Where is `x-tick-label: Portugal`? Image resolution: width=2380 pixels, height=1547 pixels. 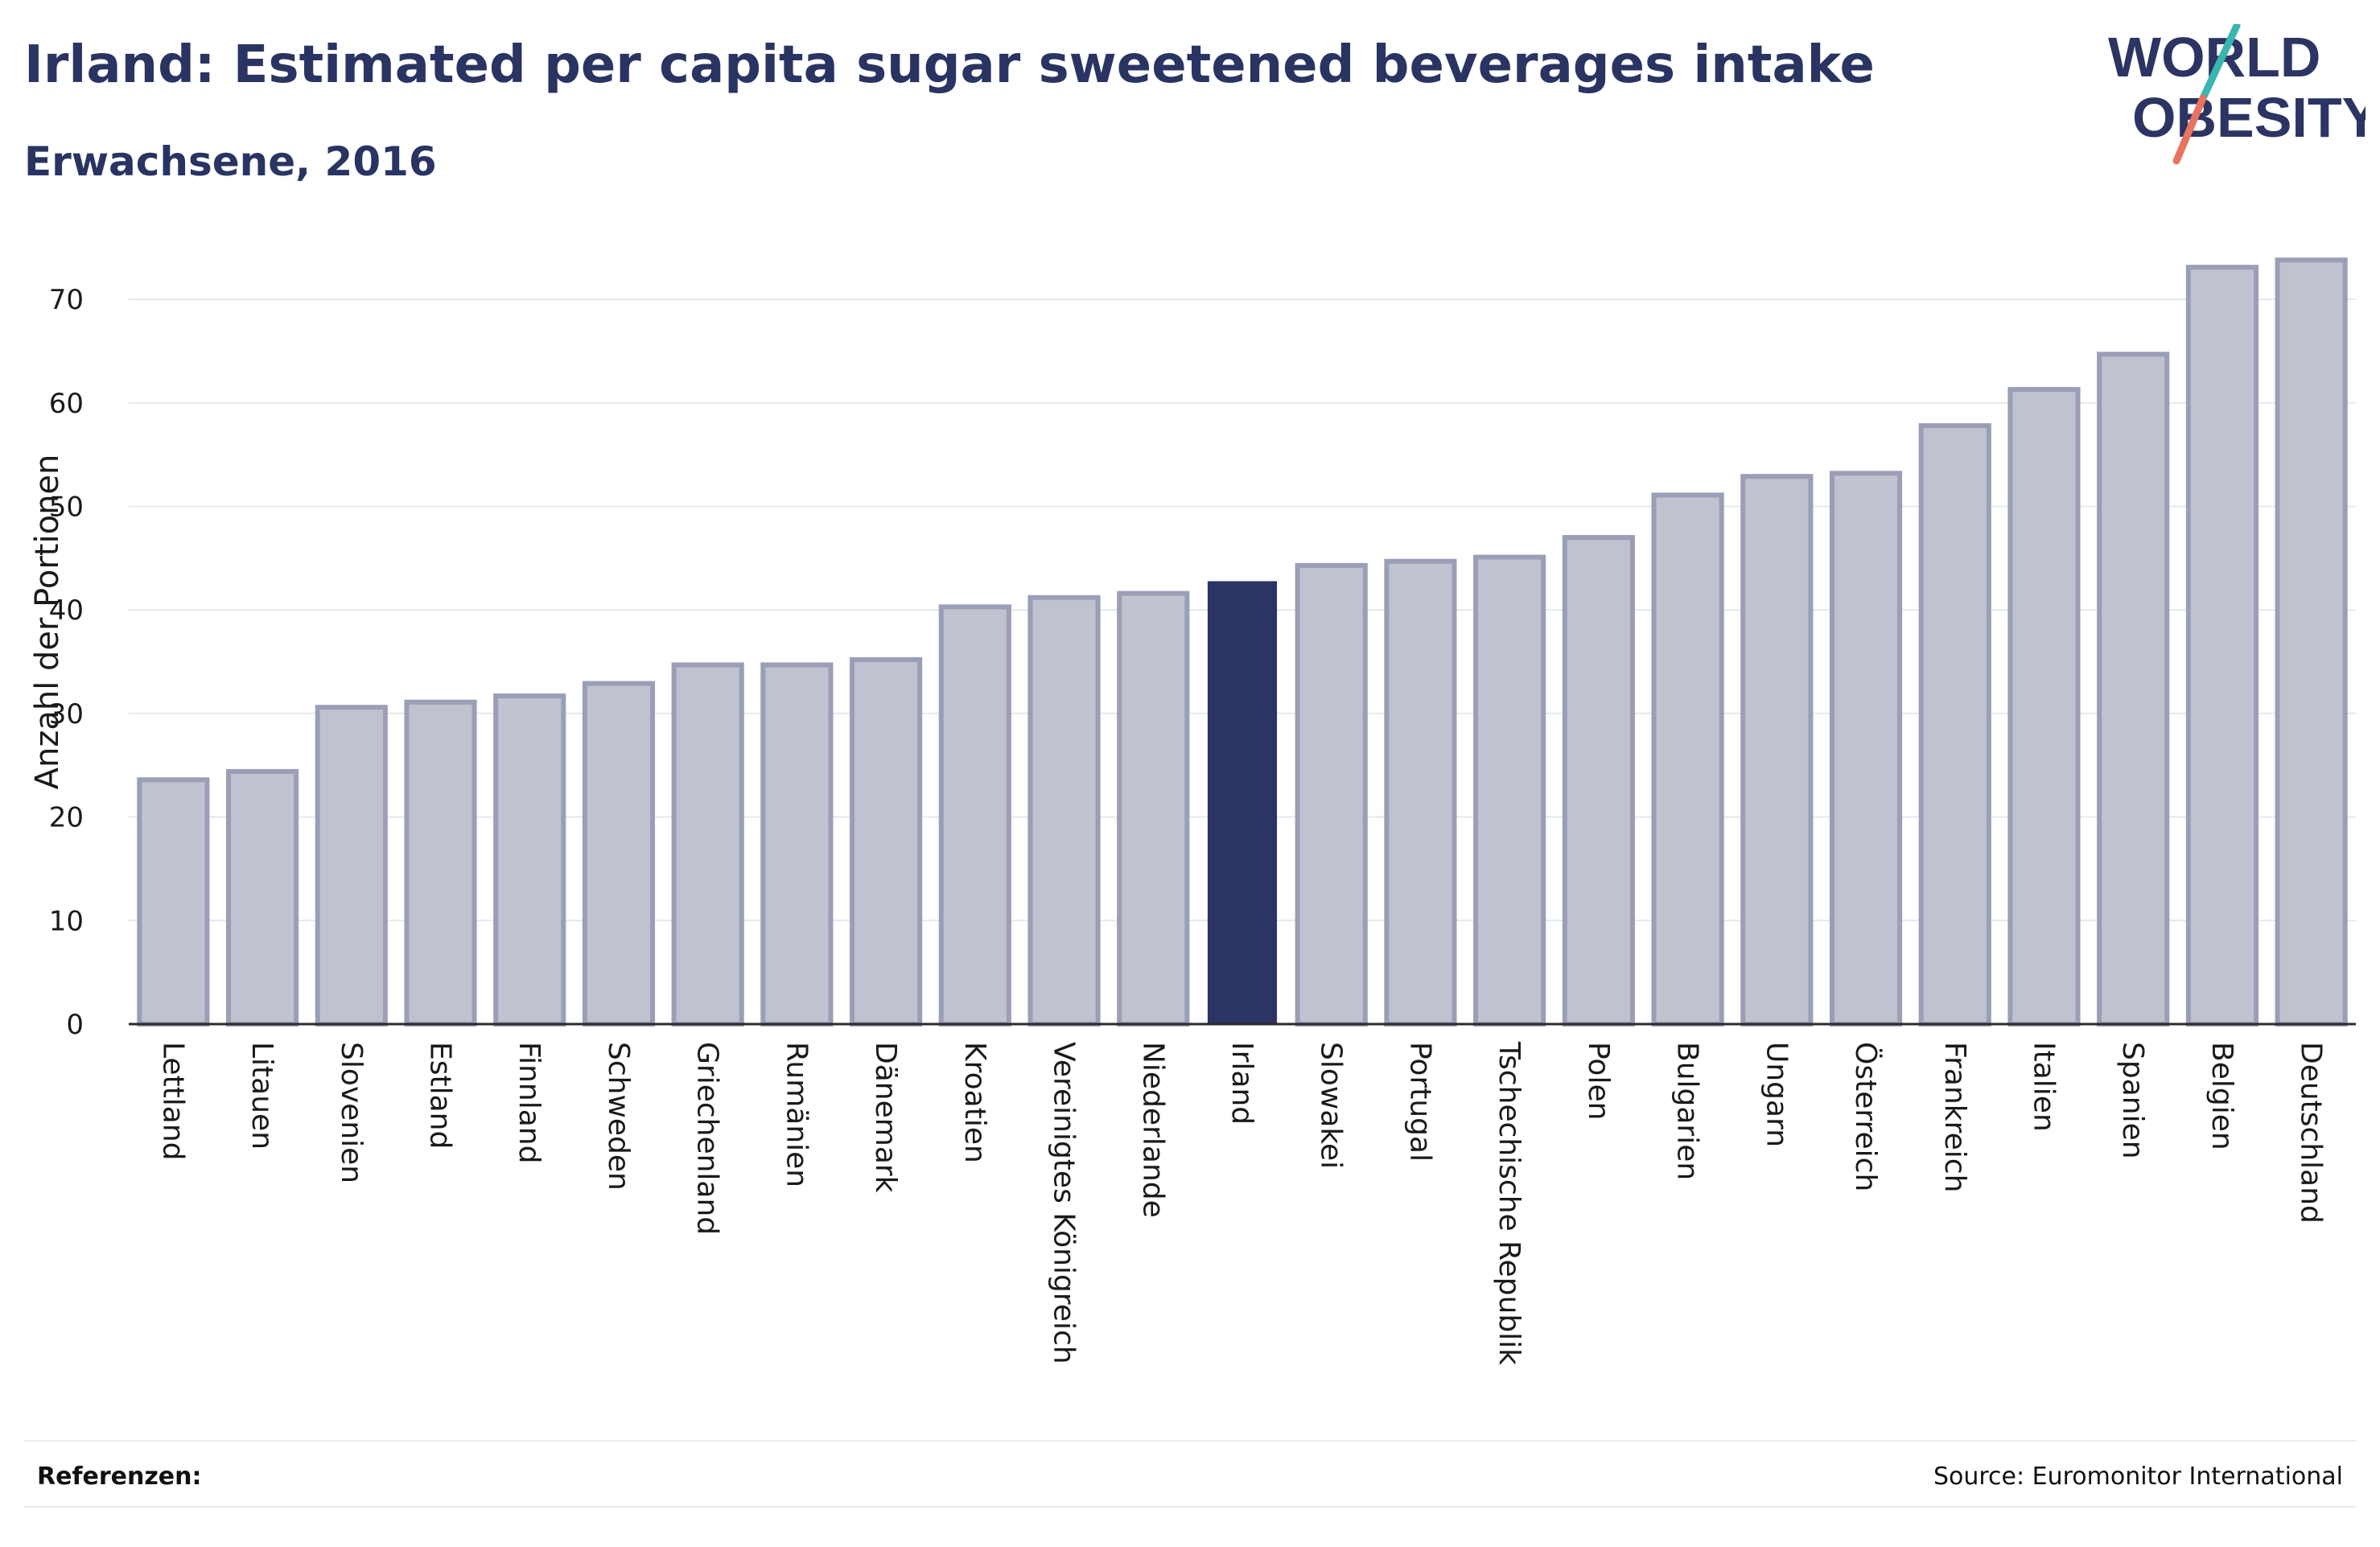 x-tick-label: Portugal is located at coordinates (1419, 1102).